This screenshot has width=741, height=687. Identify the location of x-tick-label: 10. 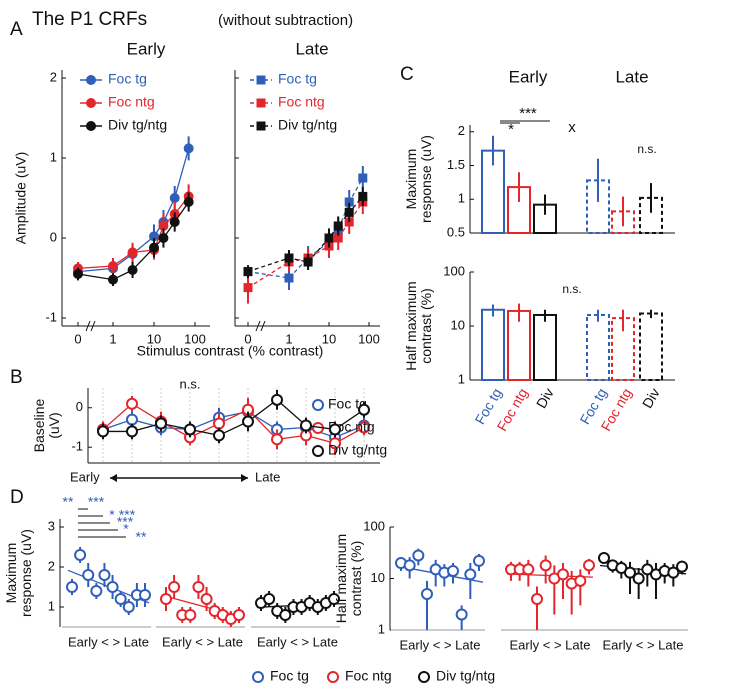
(329, 338).